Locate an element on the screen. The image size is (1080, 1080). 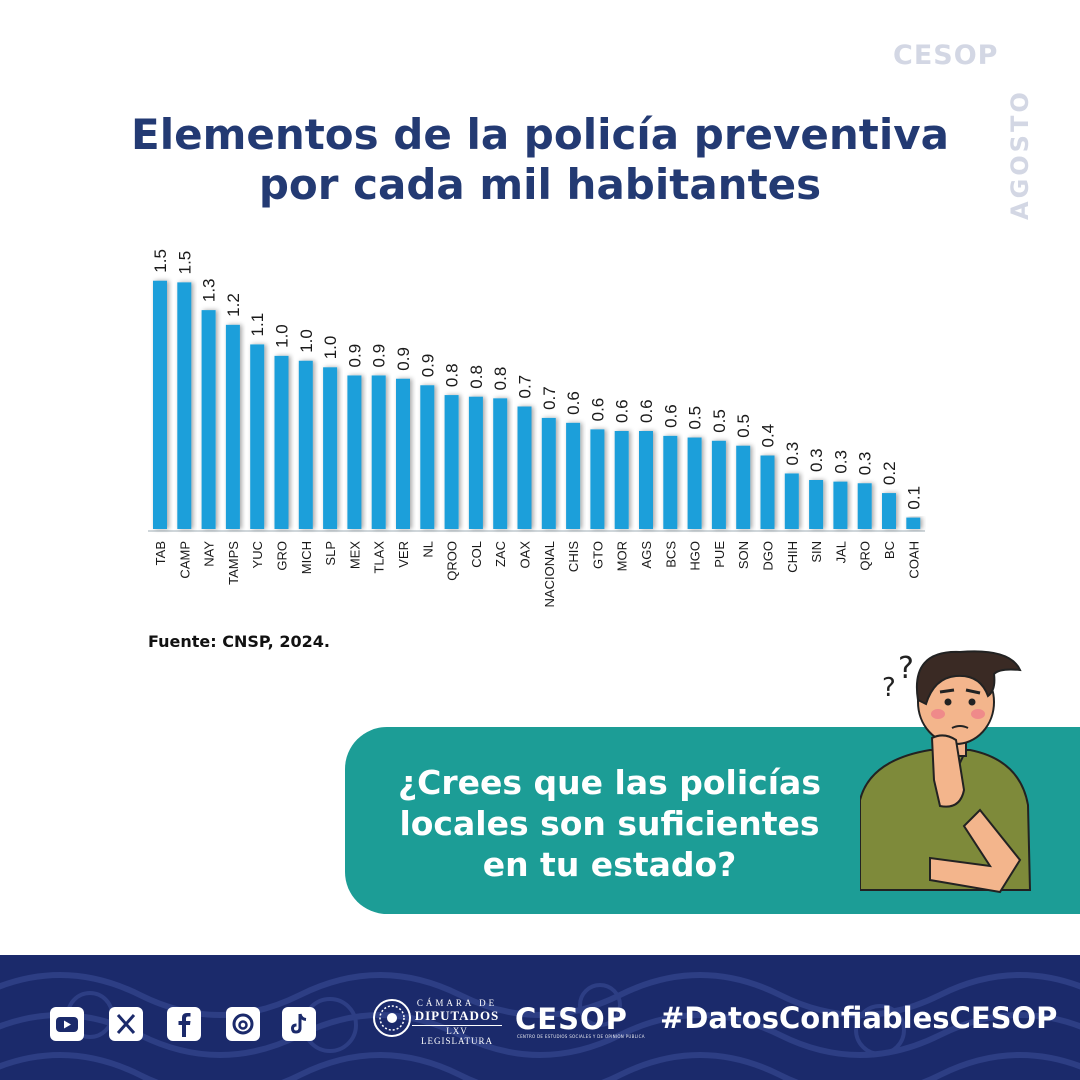
title-line-1: Elementos de la policía preventiva is located at coordinates (540, 134).